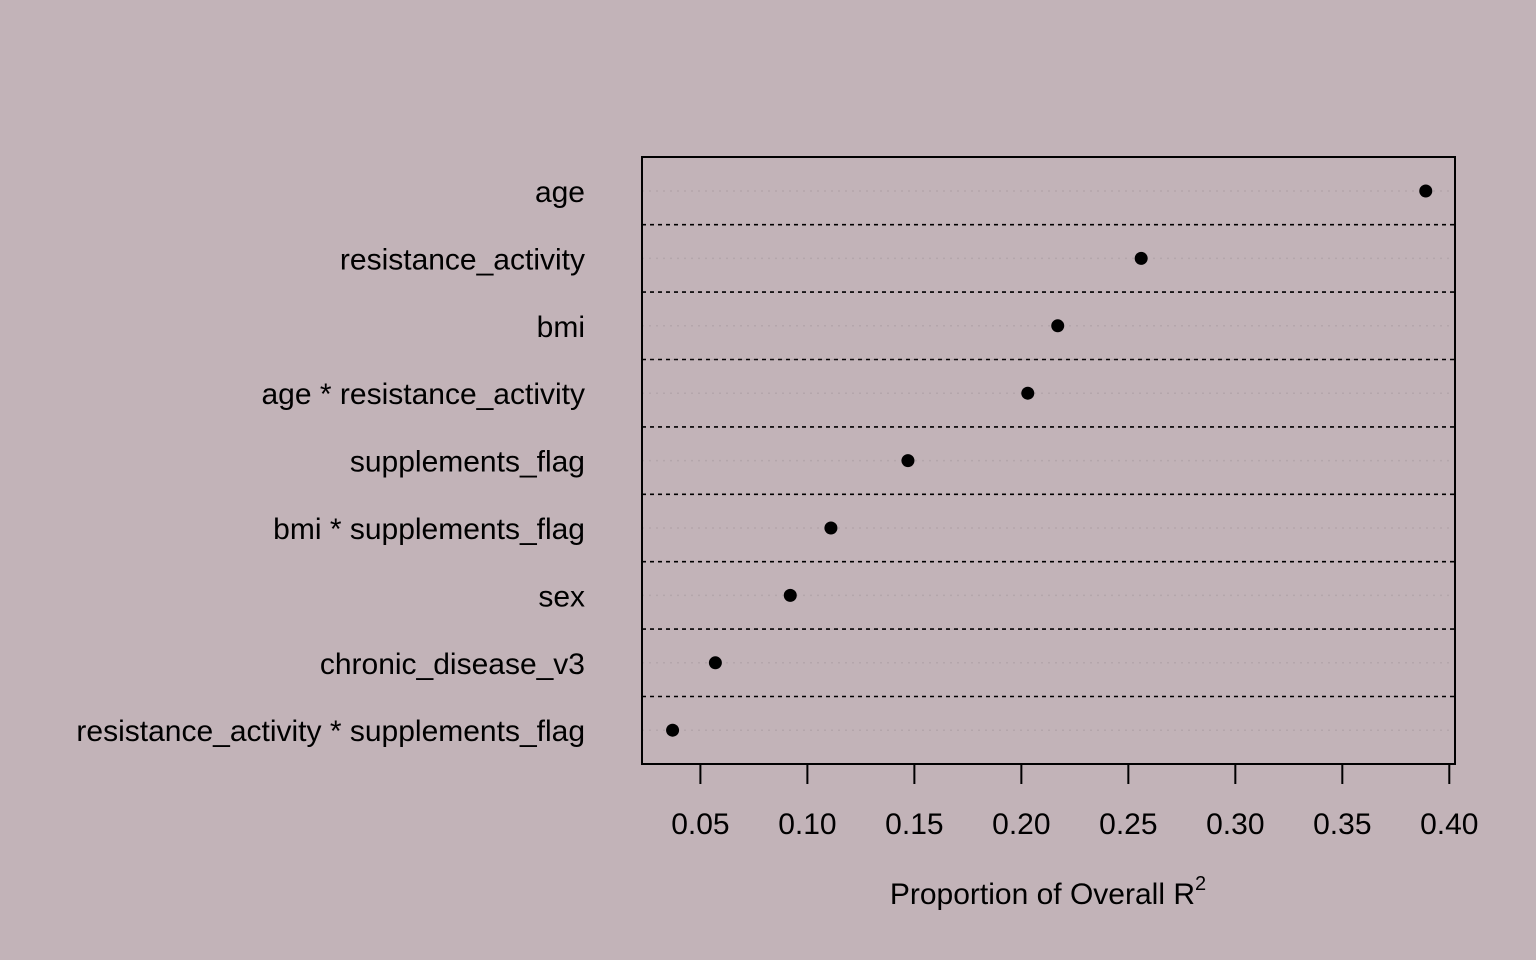 The image size is (1536, 960). Describe the element at coordinates (429, 529) in the screenshot. I see `category-label: bmi * supplements_flag` at that location.